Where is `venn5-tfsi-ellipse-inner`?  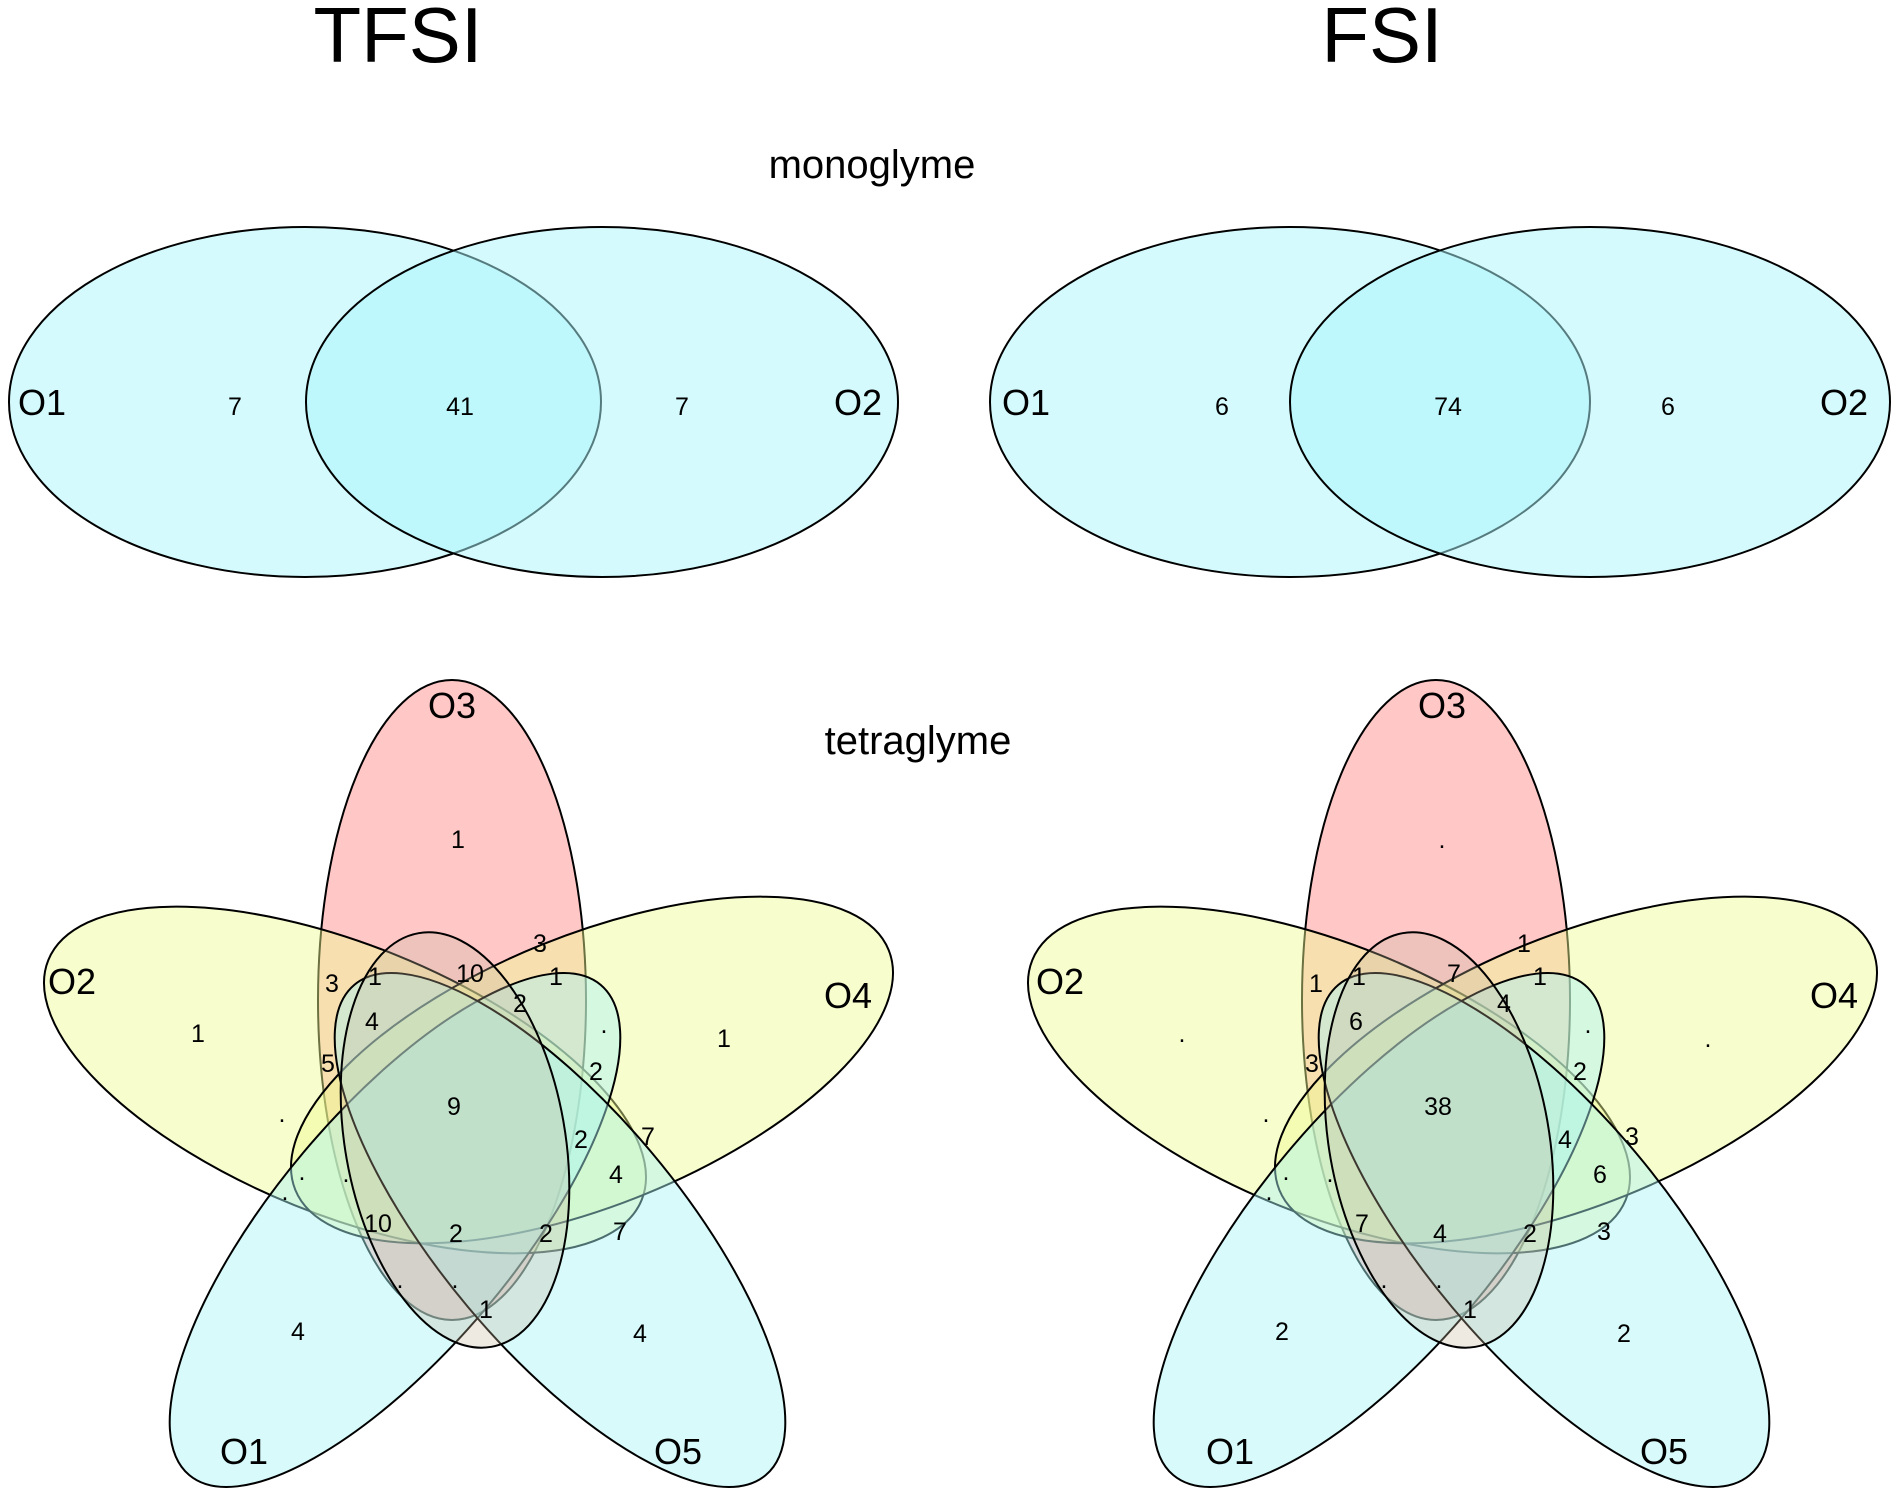 venn5-tfsi-ellipse-inner is located at coordinates (455, 1140).